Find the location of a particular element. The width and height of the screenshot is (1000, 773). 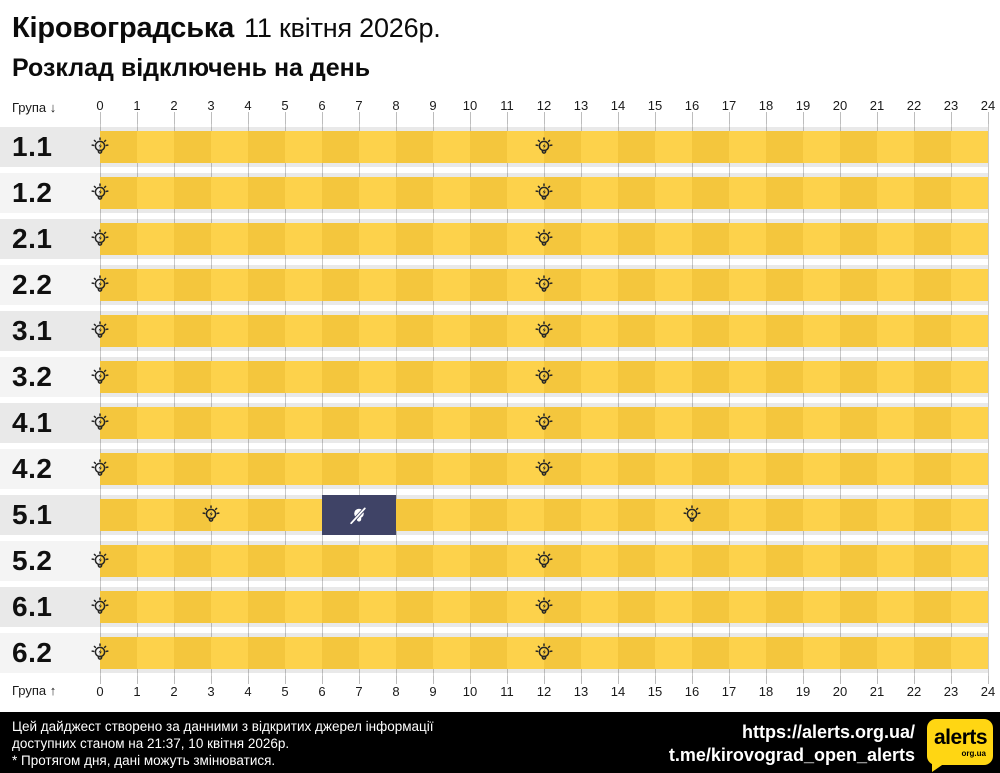

site-link: https://alerts.org.ua/ is located at coordinates (828, 731).